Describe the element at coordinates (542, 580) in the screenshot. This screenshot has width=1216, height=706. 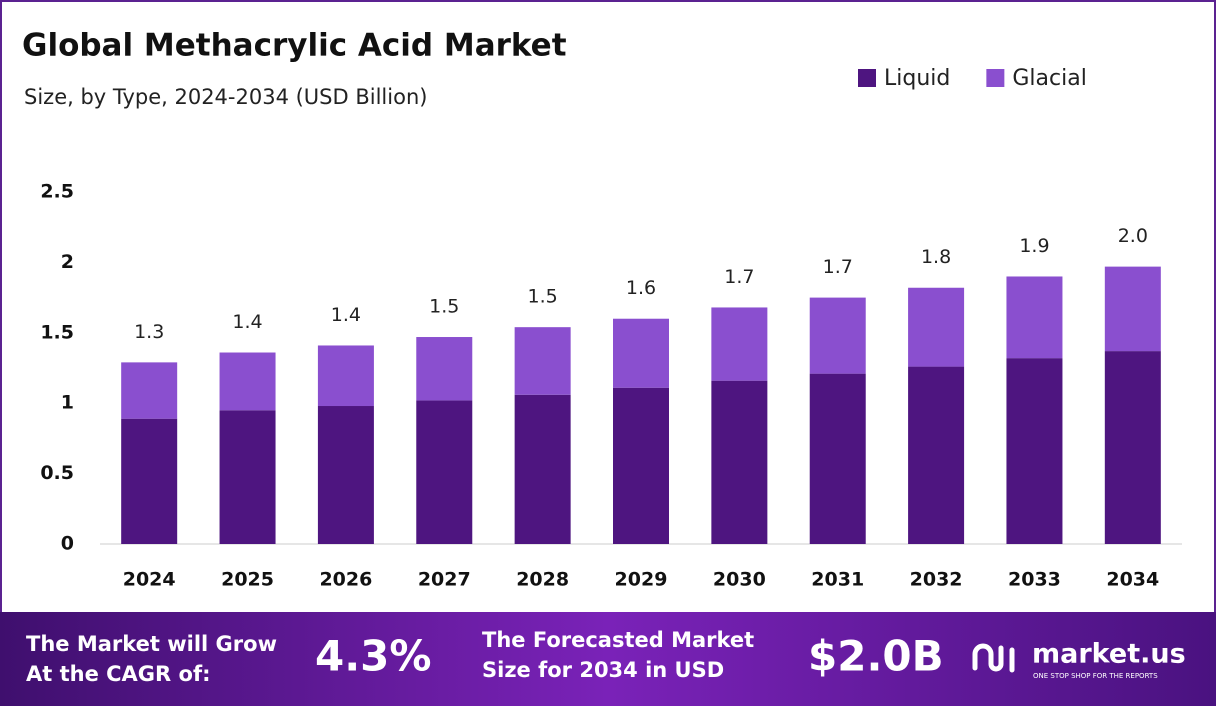
I see `x-tick-label: 2028` at that location.